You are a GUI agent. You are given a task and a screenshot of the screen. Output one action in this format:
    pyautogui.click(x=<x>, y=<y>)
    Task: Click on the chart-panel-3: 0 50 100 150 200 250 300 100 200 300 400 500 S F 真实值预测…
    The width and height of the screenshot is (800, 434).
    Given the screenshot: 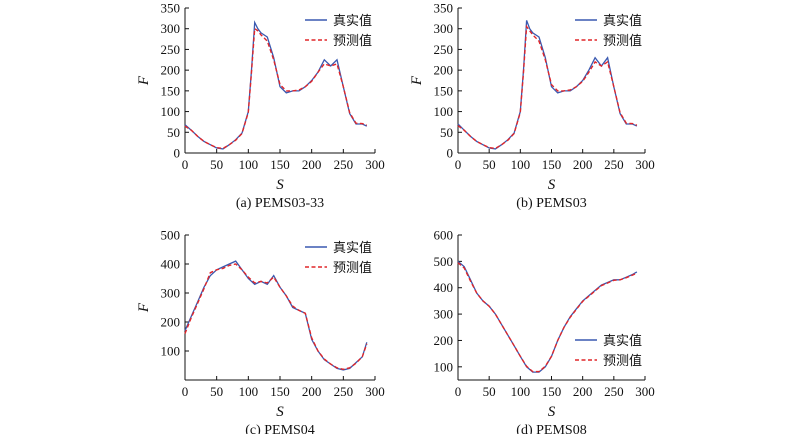 What is the action you would take?
    pyautogui.click(x=260, y=331)
    